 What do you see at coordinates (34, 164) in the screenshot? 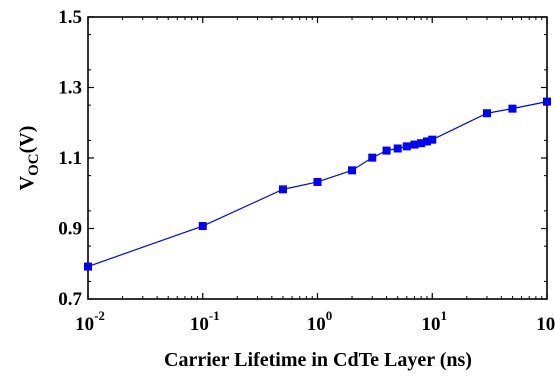
I see `y-axis-label-subscript: OC` at bounding box center [34, 164].